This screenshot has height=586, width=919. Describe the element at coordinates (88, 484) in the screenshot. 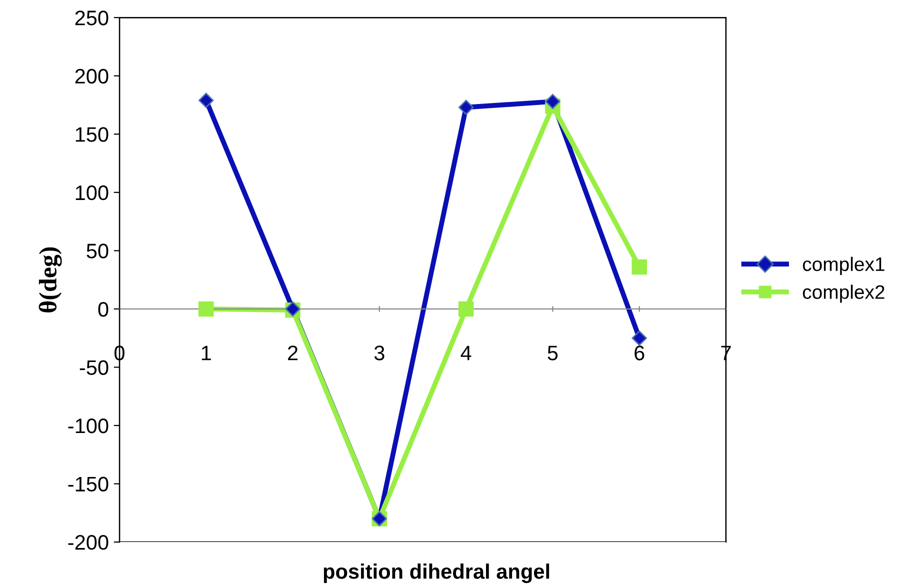

I see `y-tick-label: -150` at that location.